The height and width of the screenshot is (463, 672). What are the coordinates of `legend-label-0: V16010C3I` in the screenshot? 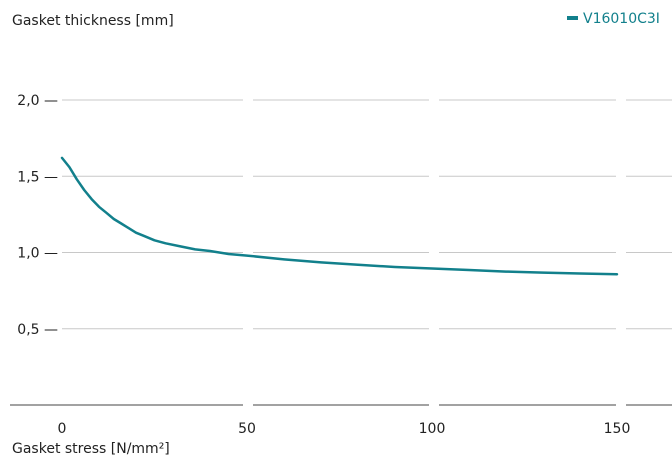 It's located at (621, 19).